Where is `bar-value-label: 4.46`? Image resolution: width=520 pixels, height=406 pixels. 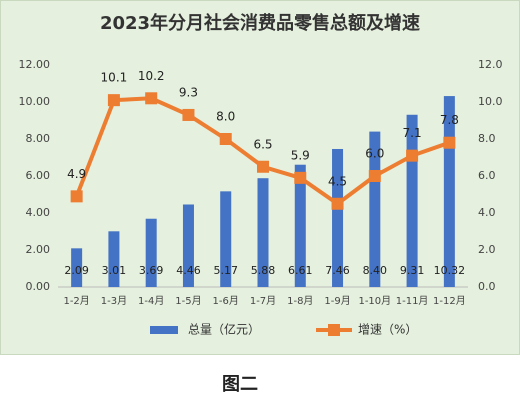
bar-value-label: 4.46 is located at coordinates (188, 270).